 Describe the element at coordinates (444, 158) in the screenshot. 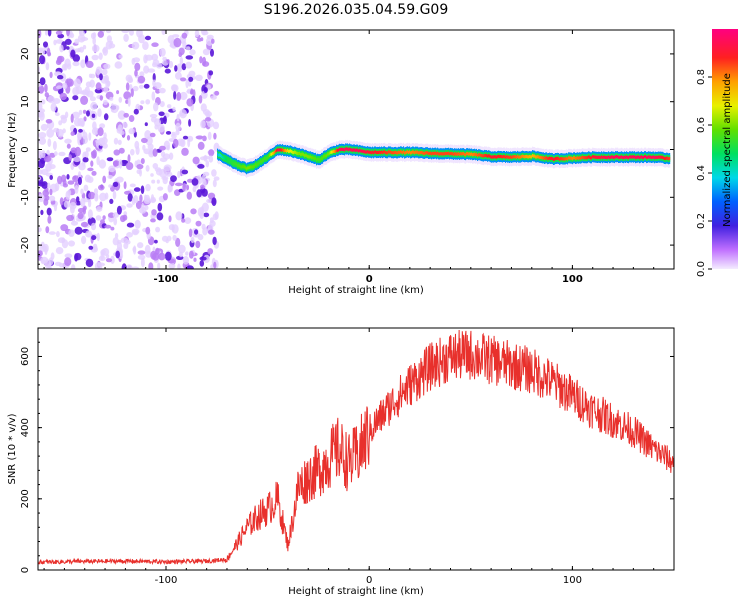

I see `frequency-ridge` at that location.